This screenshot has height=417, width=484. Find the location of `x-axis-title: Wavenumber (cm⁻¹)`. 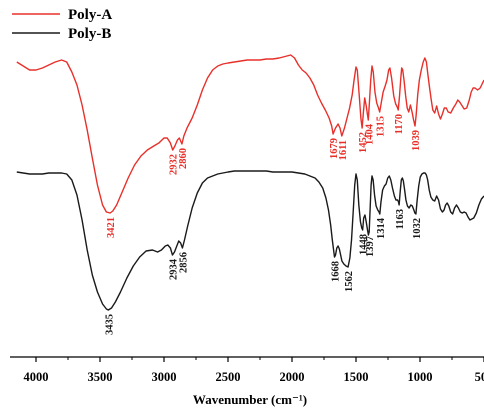

x-axis-title: Wavenumber (cm⁻¹) is located at coordinates (250, 399).